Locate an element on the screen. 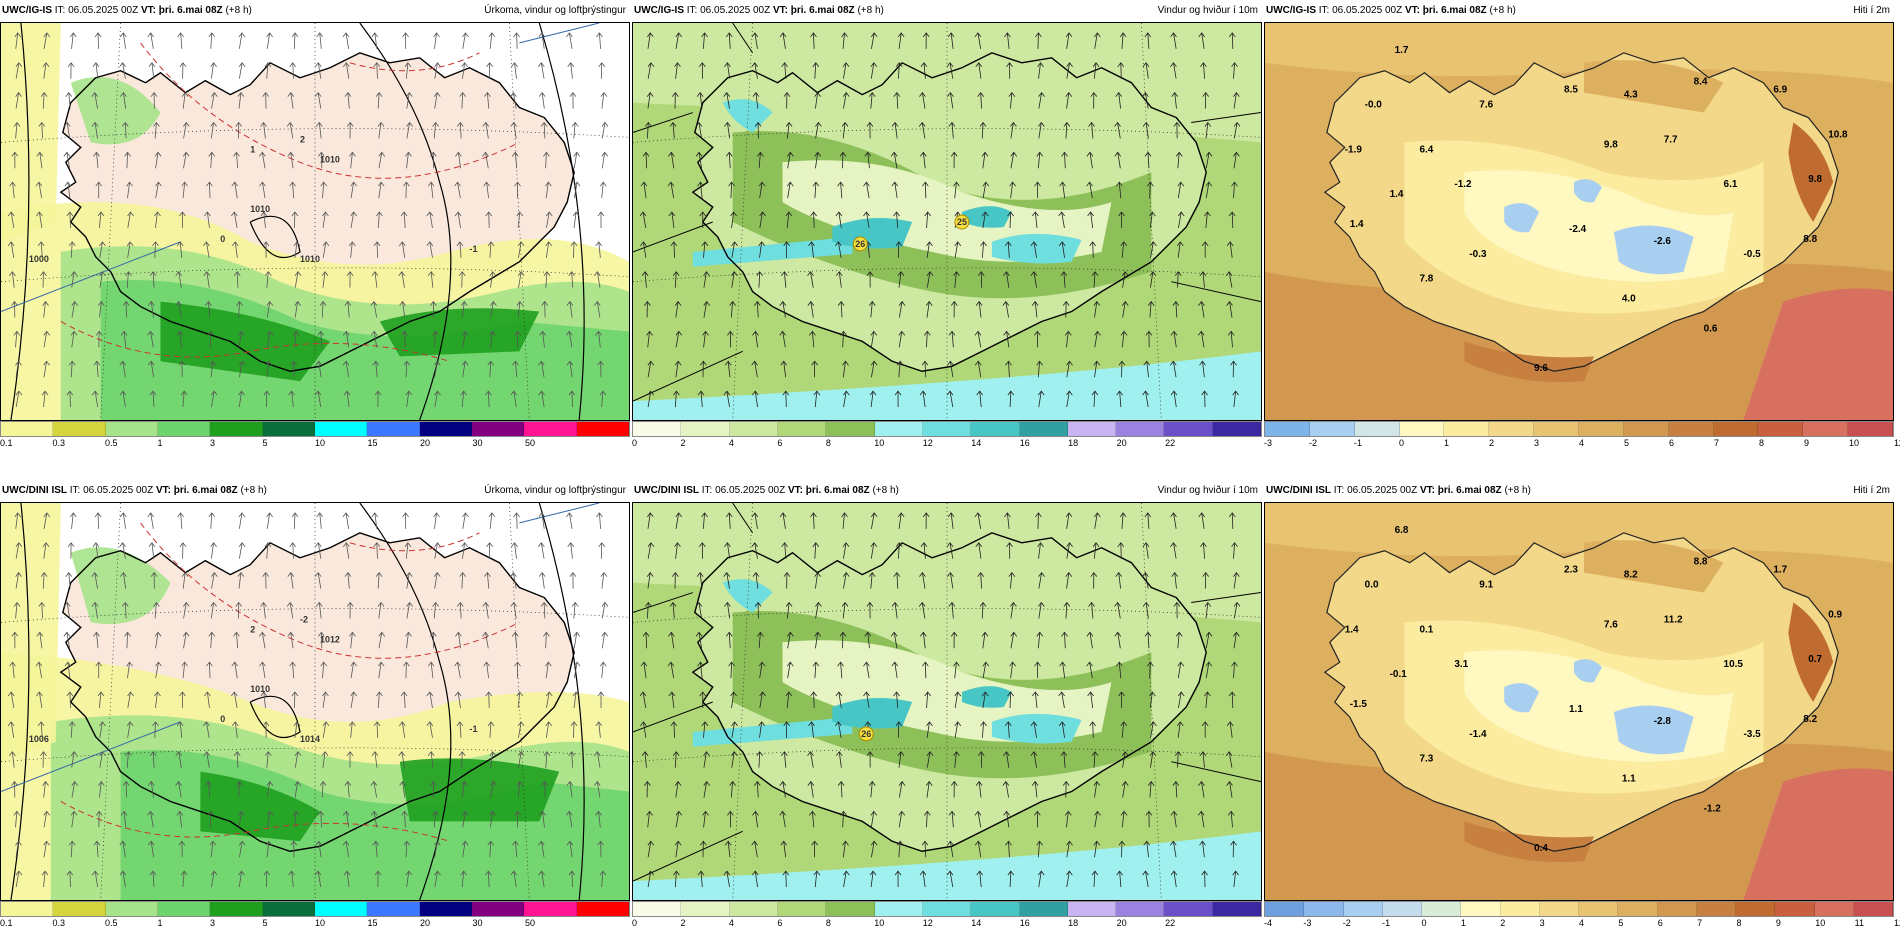  wind-arrows is located at coordinates (940, 220).